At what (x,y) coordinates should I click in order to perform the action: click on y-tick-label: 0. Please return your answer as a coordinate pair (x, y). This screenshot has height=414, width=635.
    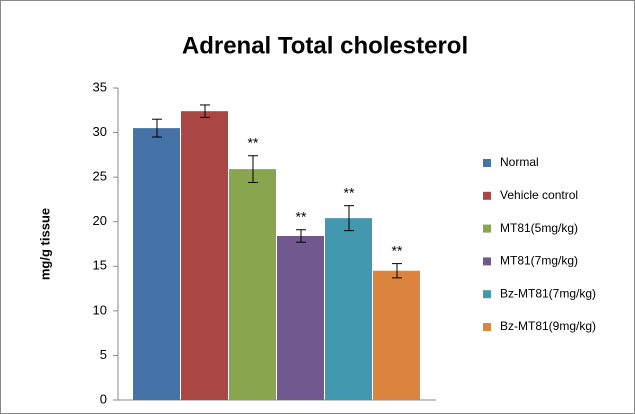
    Looking at the image, I should click on (103, 398).